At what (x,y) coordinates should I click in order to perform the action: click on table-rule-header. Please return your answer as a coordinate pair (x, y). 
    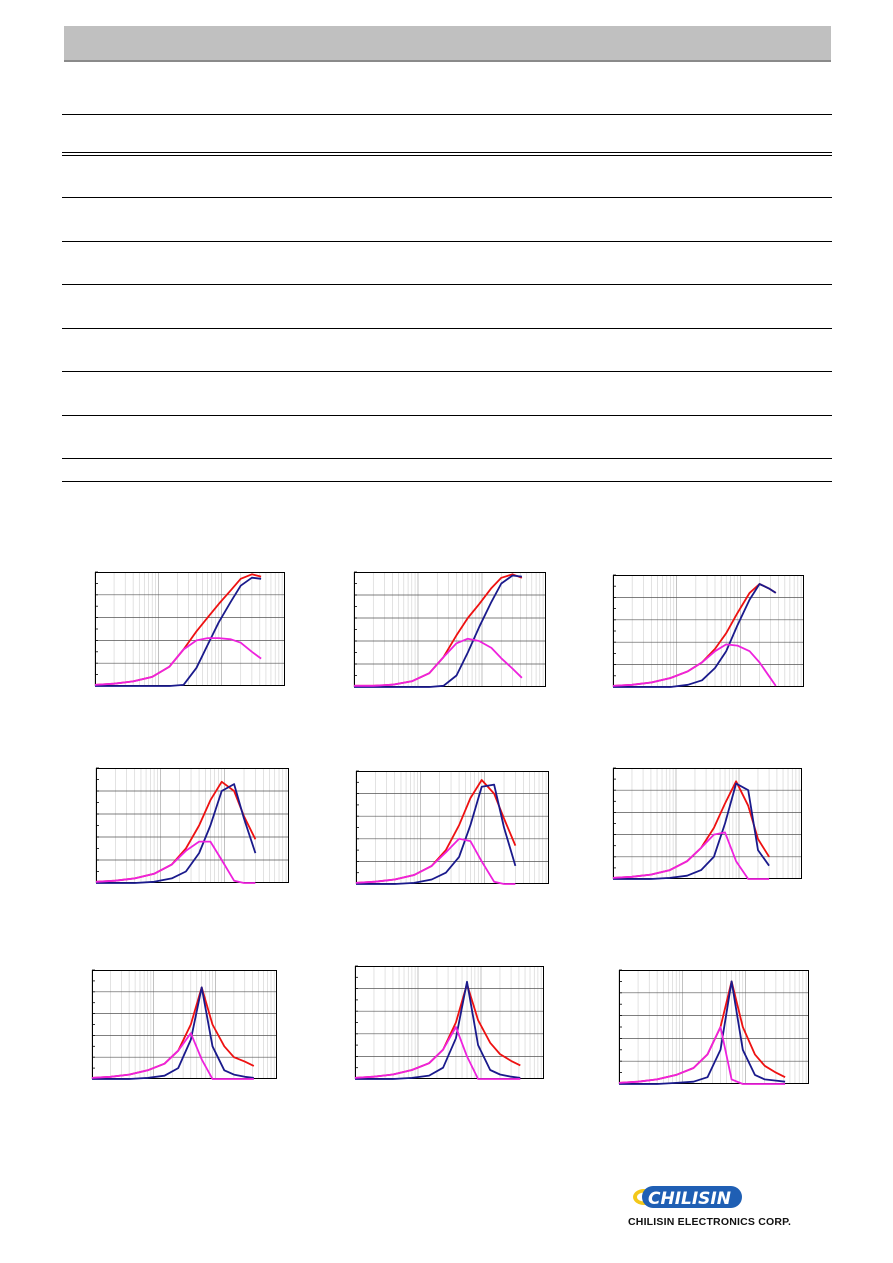
    Looking at the image, I should click on (447, 154).